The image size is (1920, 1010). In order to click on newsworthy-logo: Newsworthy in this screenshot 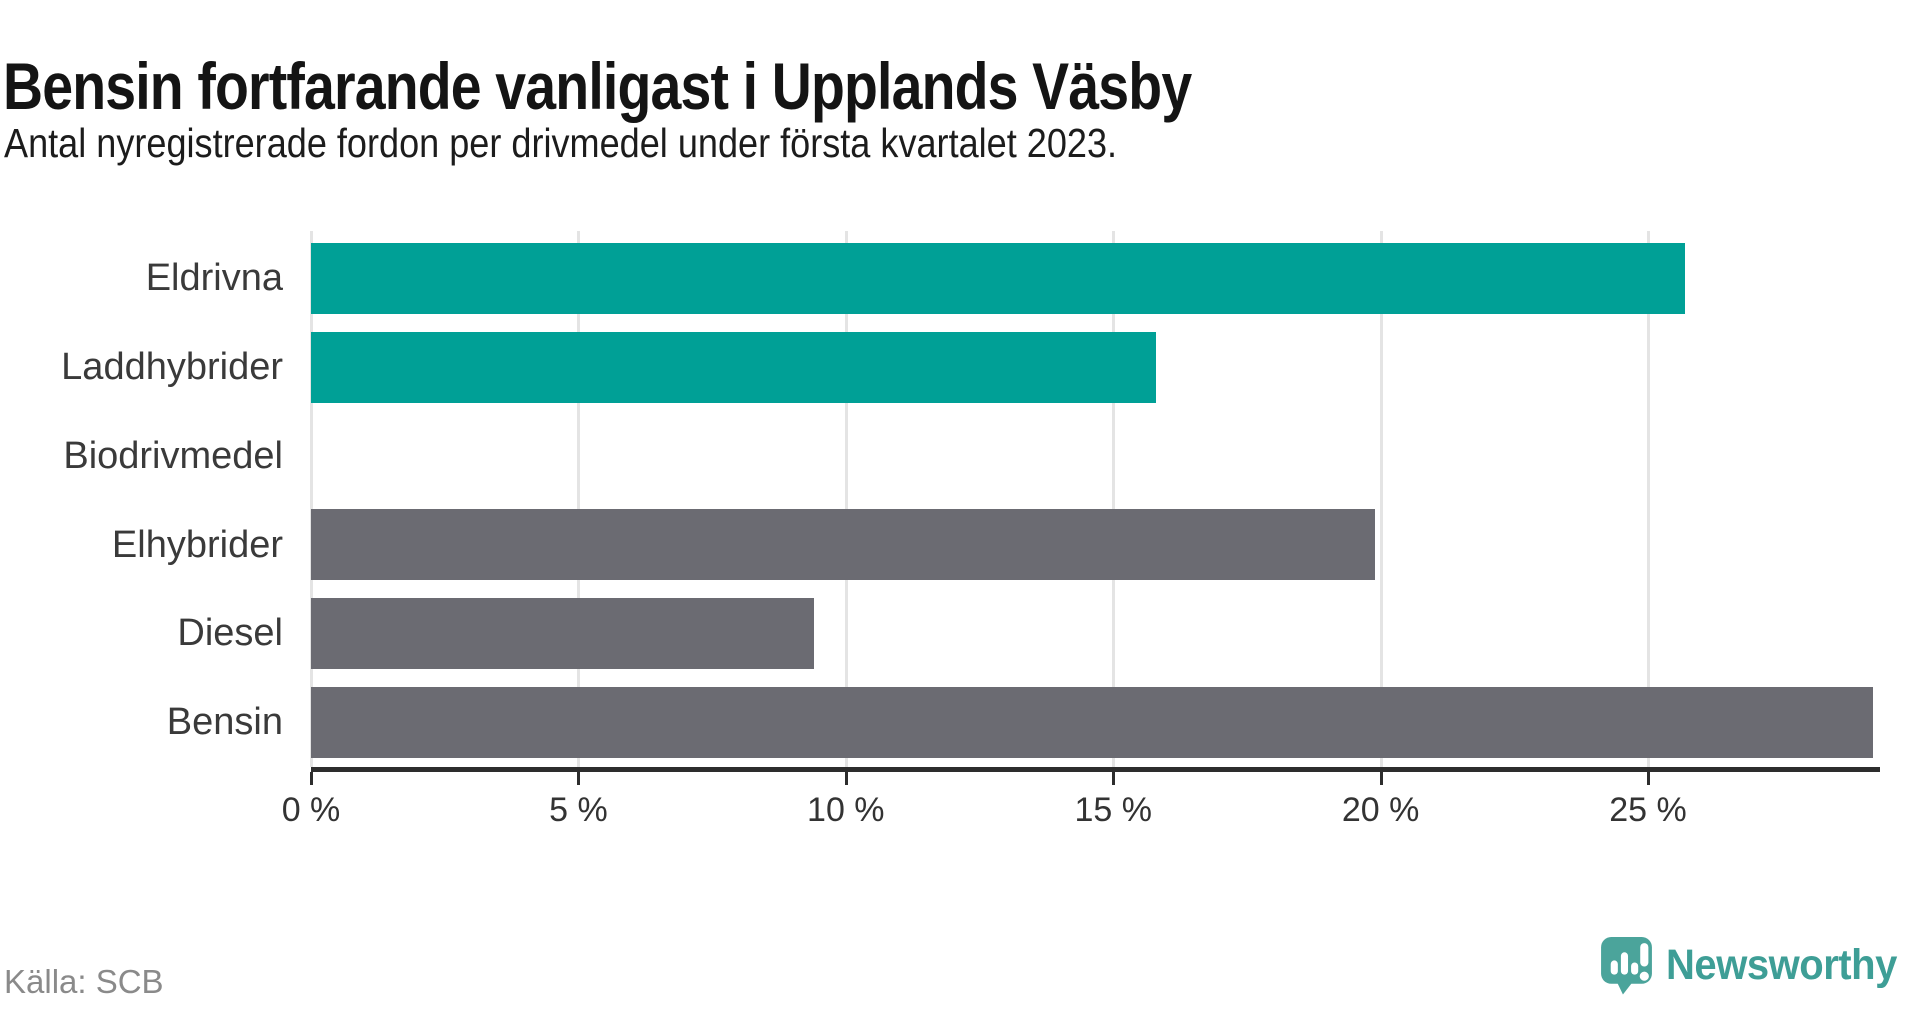, I will do `click(1757, 965)`.